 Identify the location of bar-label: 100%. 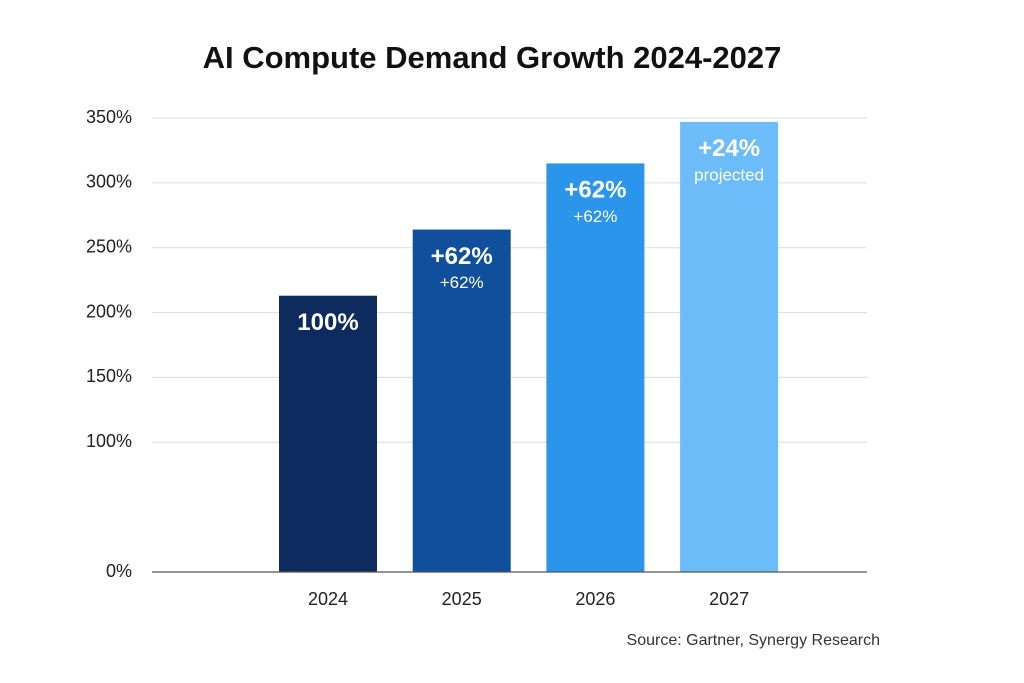
(327, 322).